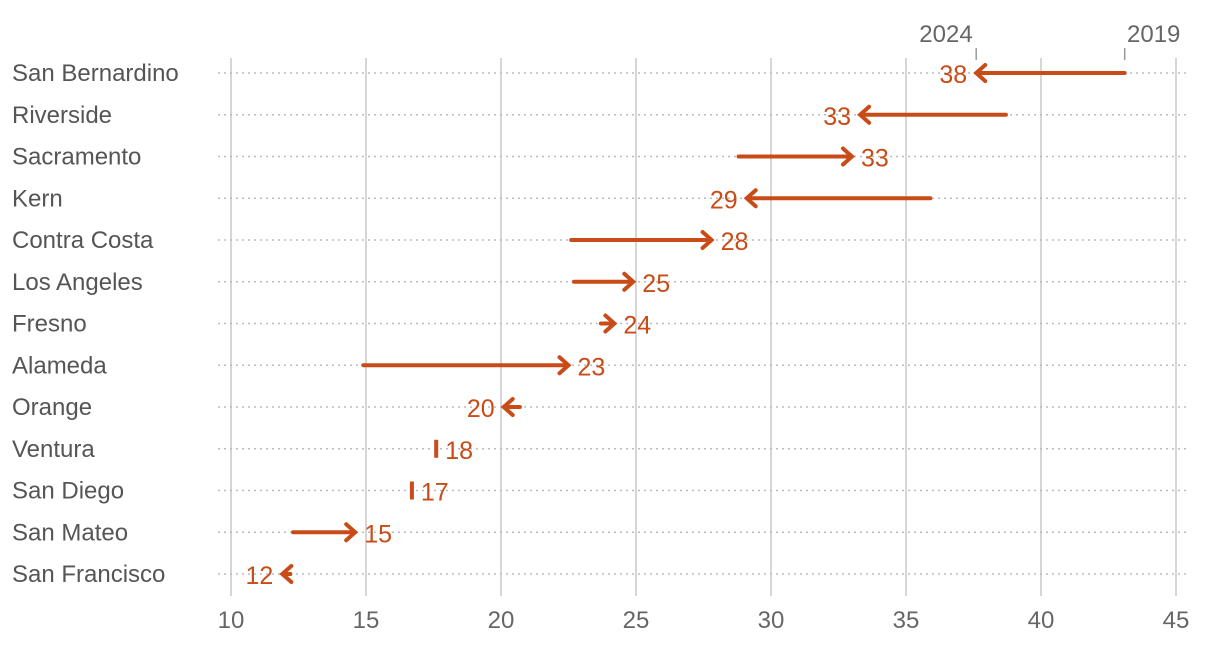 The image size is (1220, 647). I want to click on value-label: 20, so click(481, 409).